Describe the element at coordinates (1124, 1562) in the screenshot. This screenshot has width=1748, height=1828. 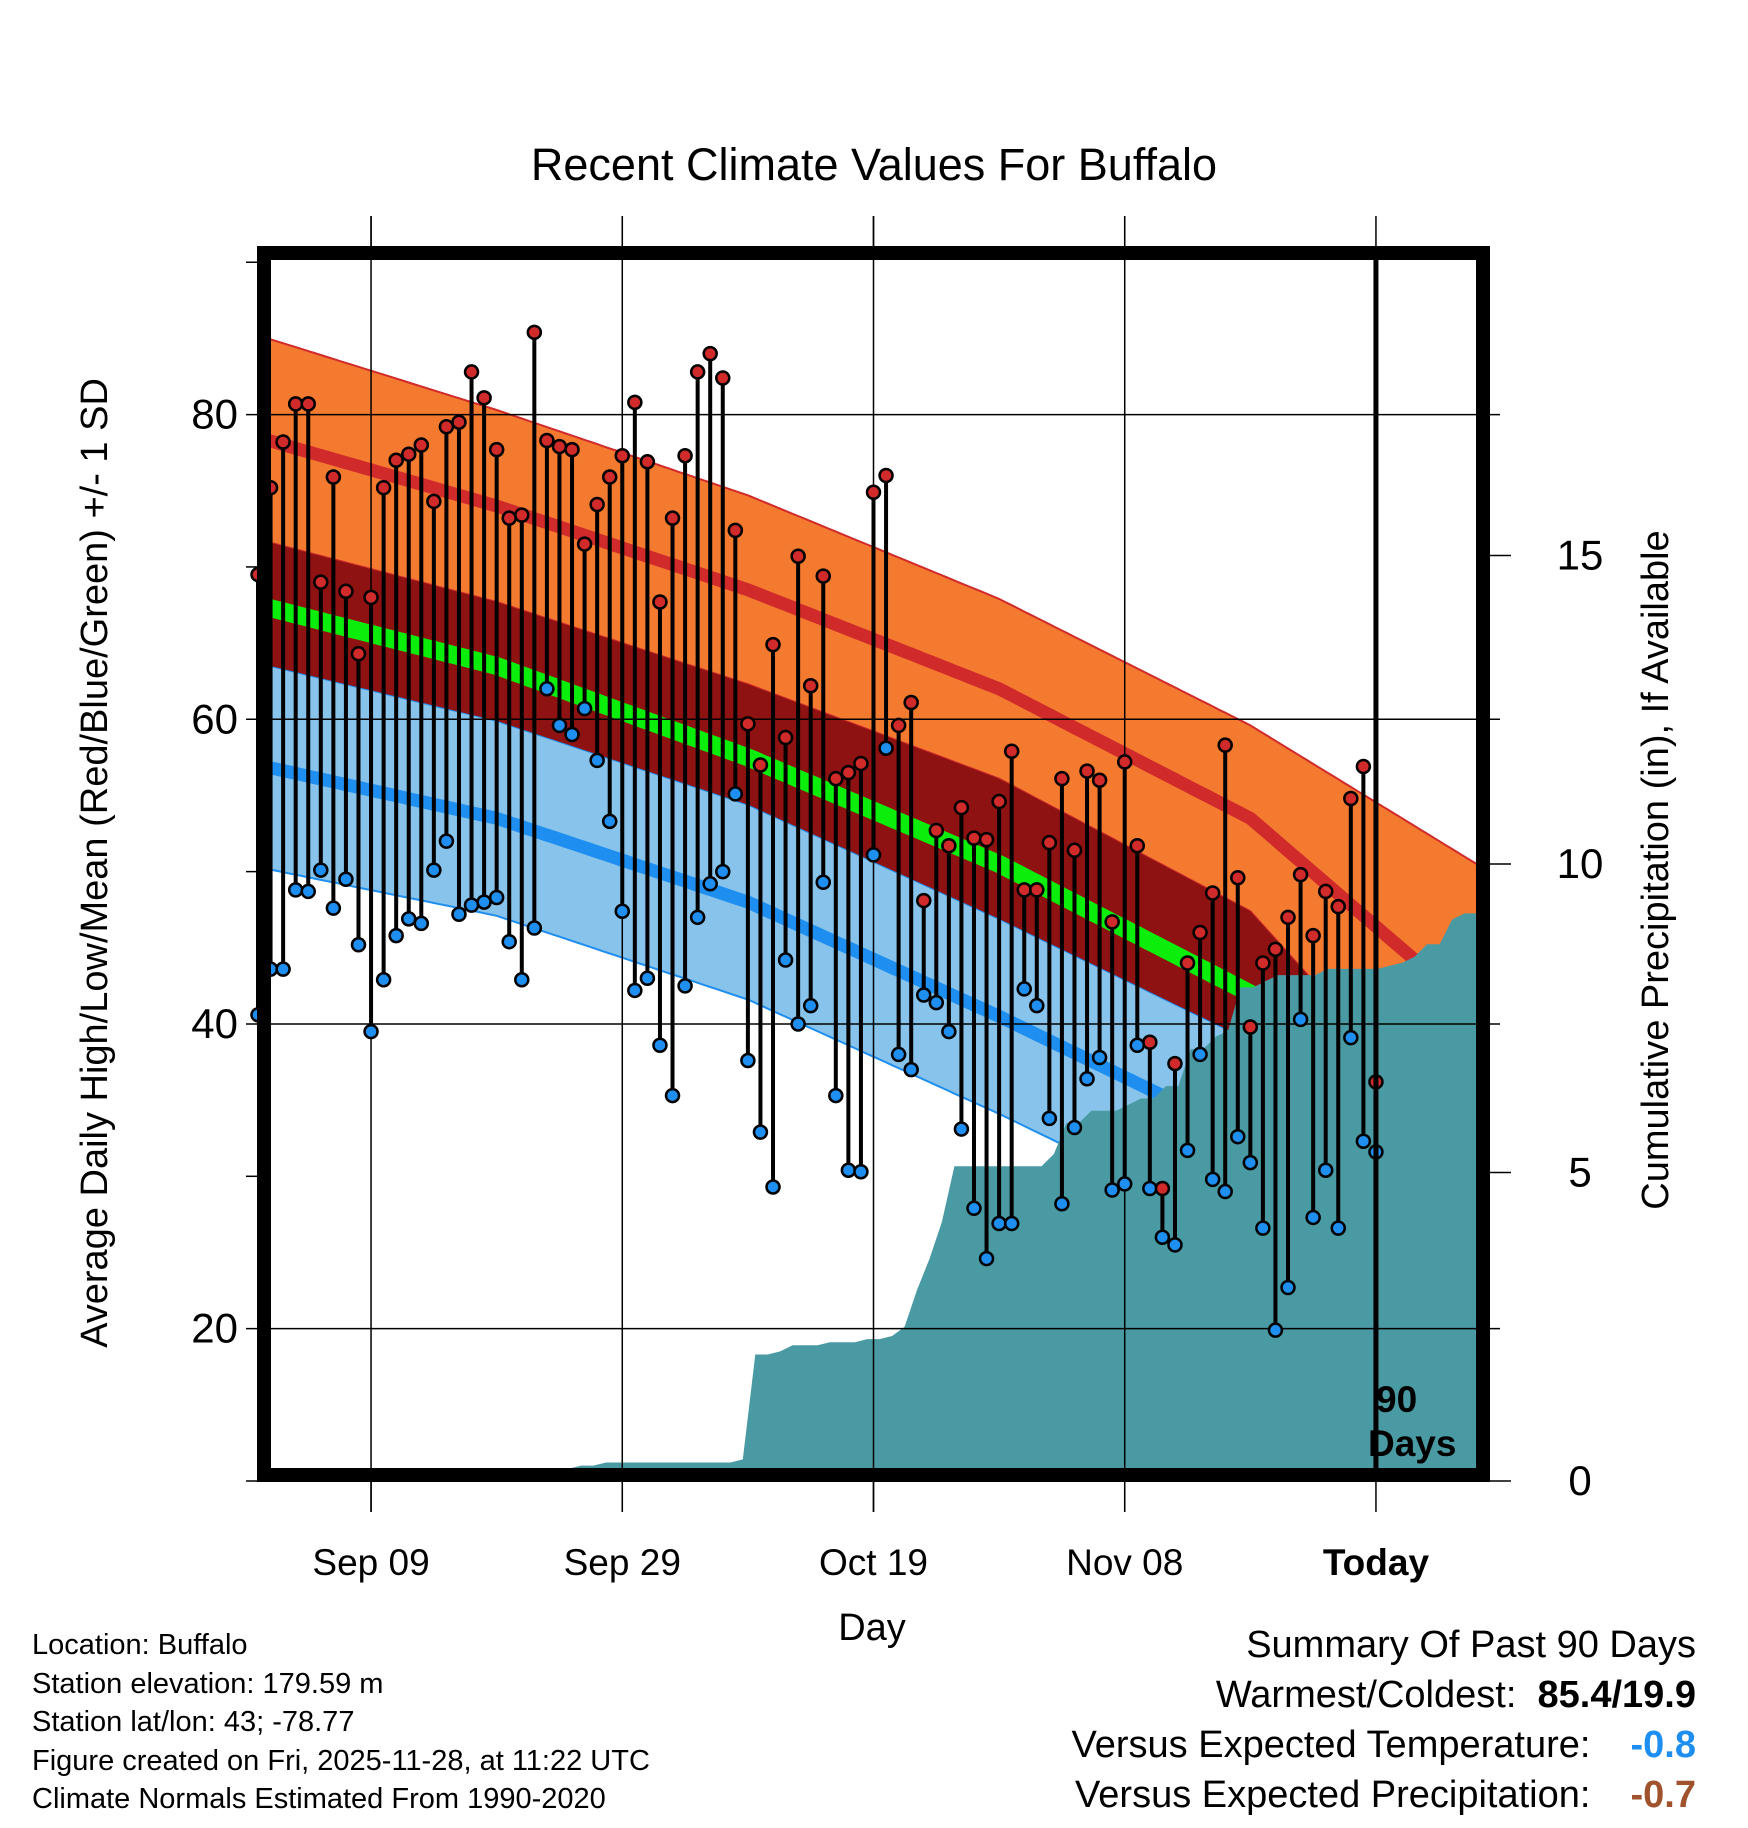
I see `x-tick-label: Nov 08` at that location.